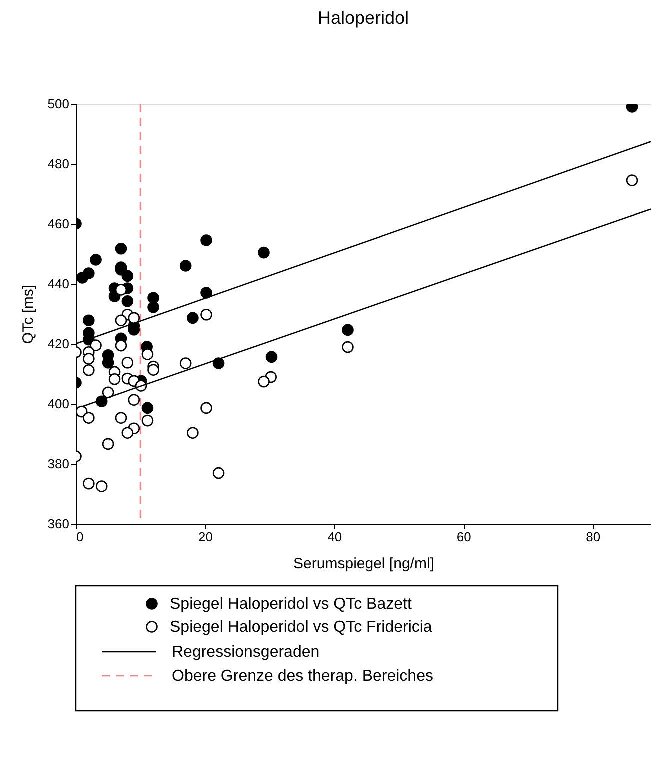 The width and height of the screenshot is (670, 762). I want to click on y-tick-label: 400, so click(59, 404).